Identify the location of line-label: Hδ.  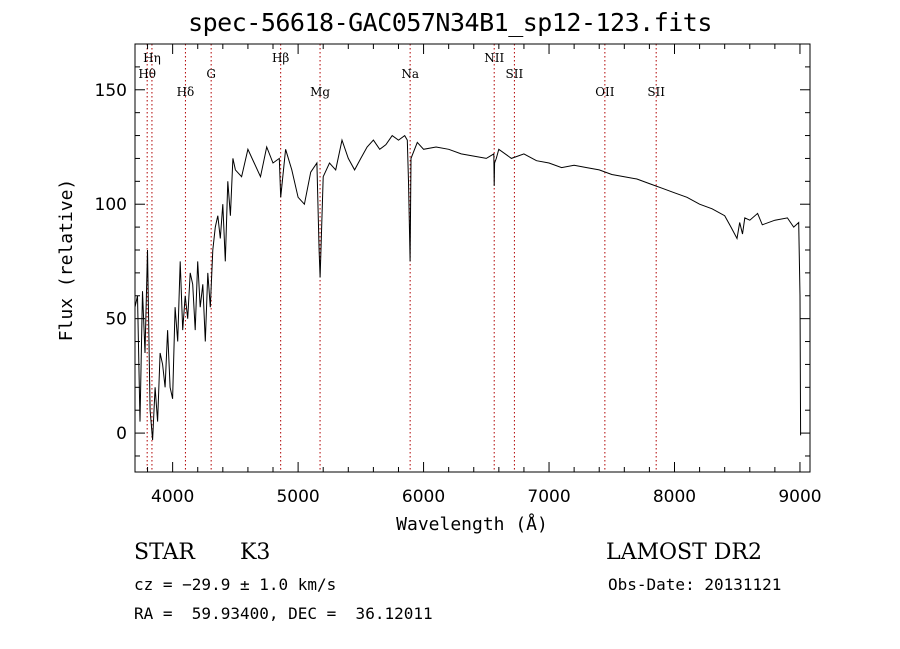
(186, 92).